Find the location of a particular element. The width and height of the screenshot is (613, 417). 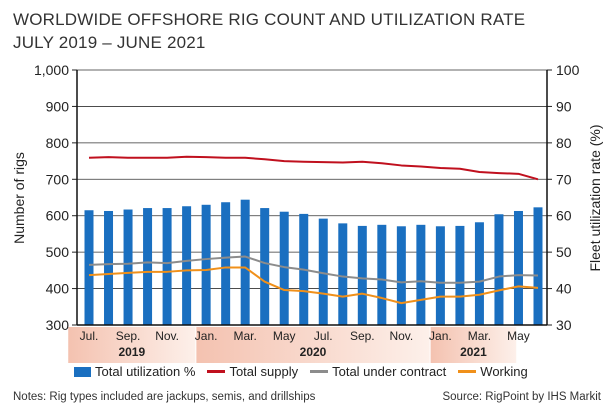

y2-tick-label: 90 is located at coordinates (564, 106).